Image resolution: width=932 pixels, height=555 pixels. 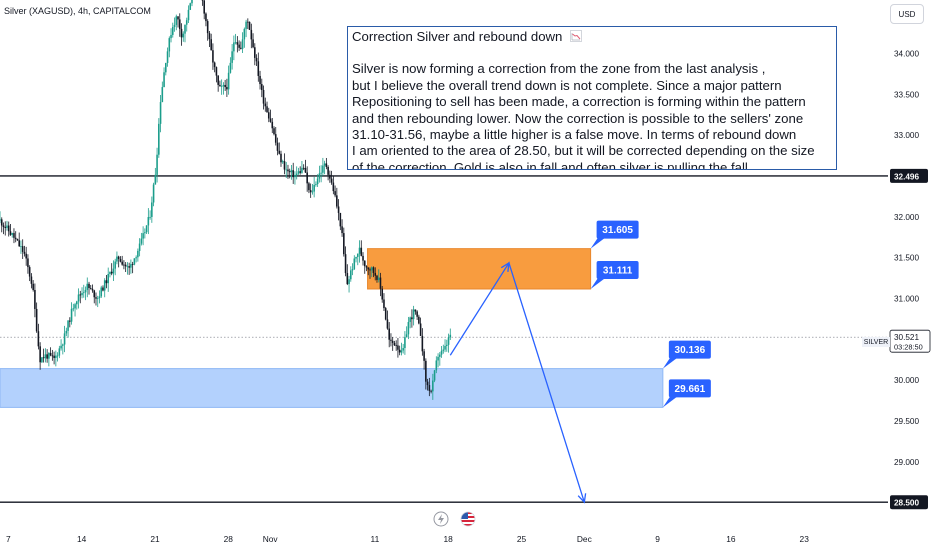 I want to click on zone-price-label: 30.136, so click(x=686, y=354).